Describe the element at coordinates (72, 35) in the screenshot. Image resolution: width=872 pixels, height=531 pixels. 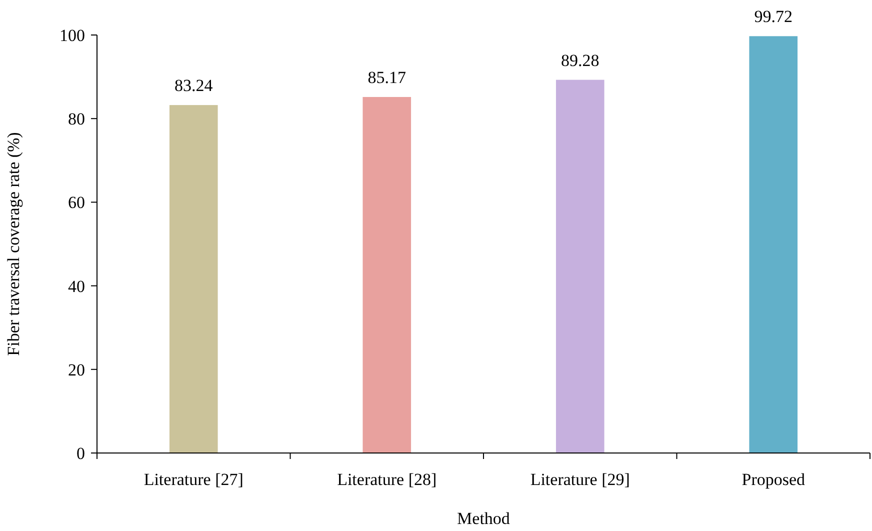
I see `y-tick-label: 100` at that location.